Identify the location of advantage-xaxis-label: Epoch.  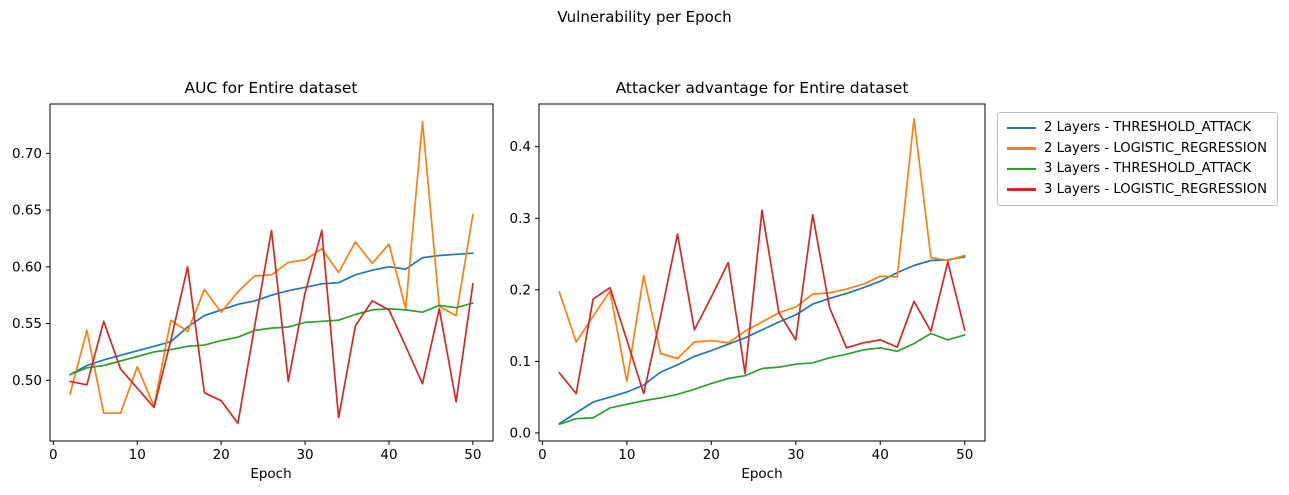
(762, 474).